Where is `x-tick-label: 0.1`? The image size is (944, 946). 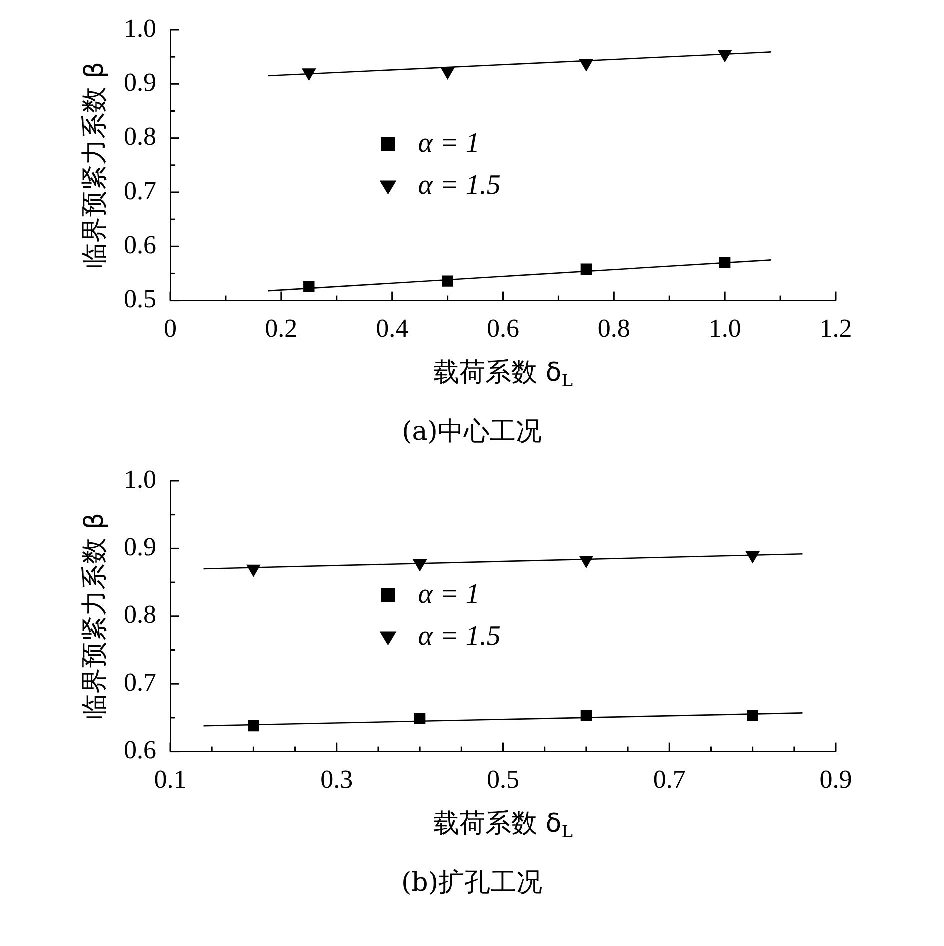
x-tick-label: 0.1 is located at coordinates (170, 779).